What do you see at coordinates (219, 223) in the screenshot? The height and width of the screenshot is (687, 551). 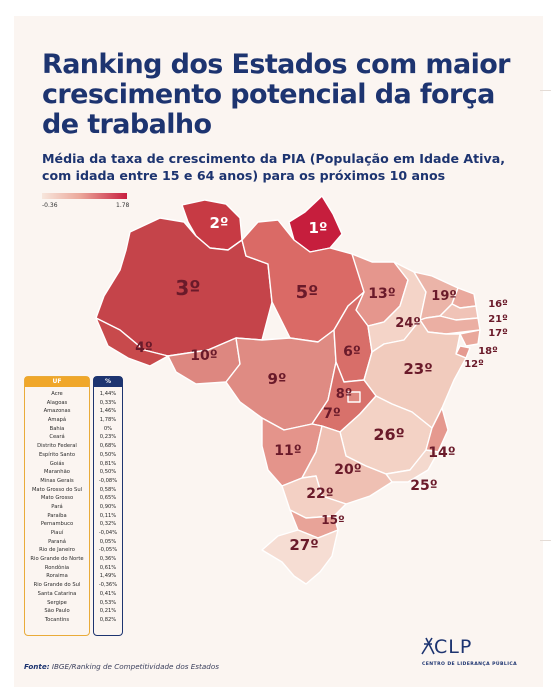 I see `rank-label-rr: 2º` at bounding box center [219, 223].